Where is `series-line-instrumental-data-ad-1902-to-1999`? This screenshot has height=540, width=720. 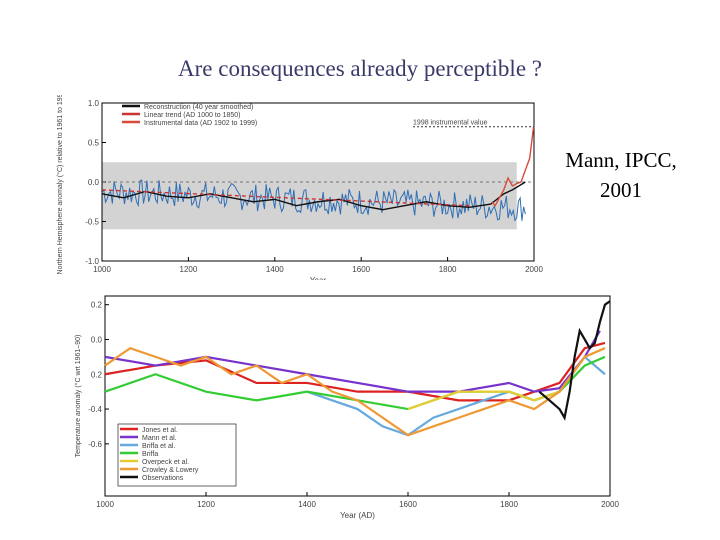 series-line-instrumental-data-ad-1902-to-1999 is located at coordinates (513, 166).